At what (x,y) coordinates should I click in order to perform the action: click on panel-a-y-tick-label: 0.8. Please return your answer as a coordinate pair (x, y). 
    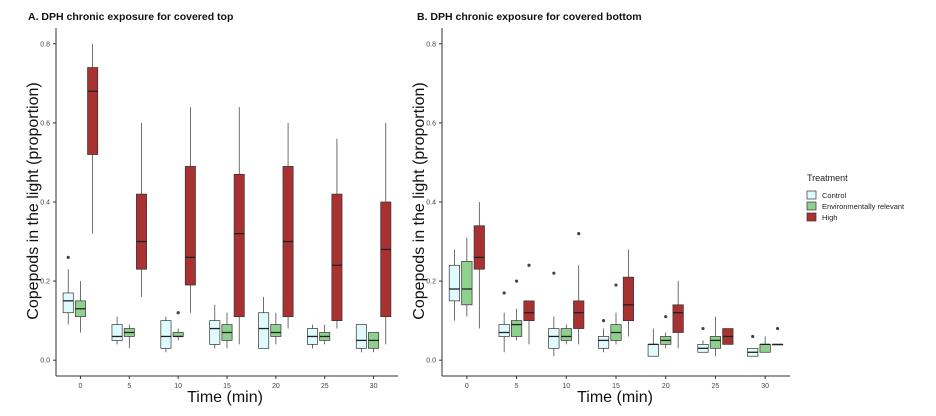
    Looking at the image, I should click on (45, 44).